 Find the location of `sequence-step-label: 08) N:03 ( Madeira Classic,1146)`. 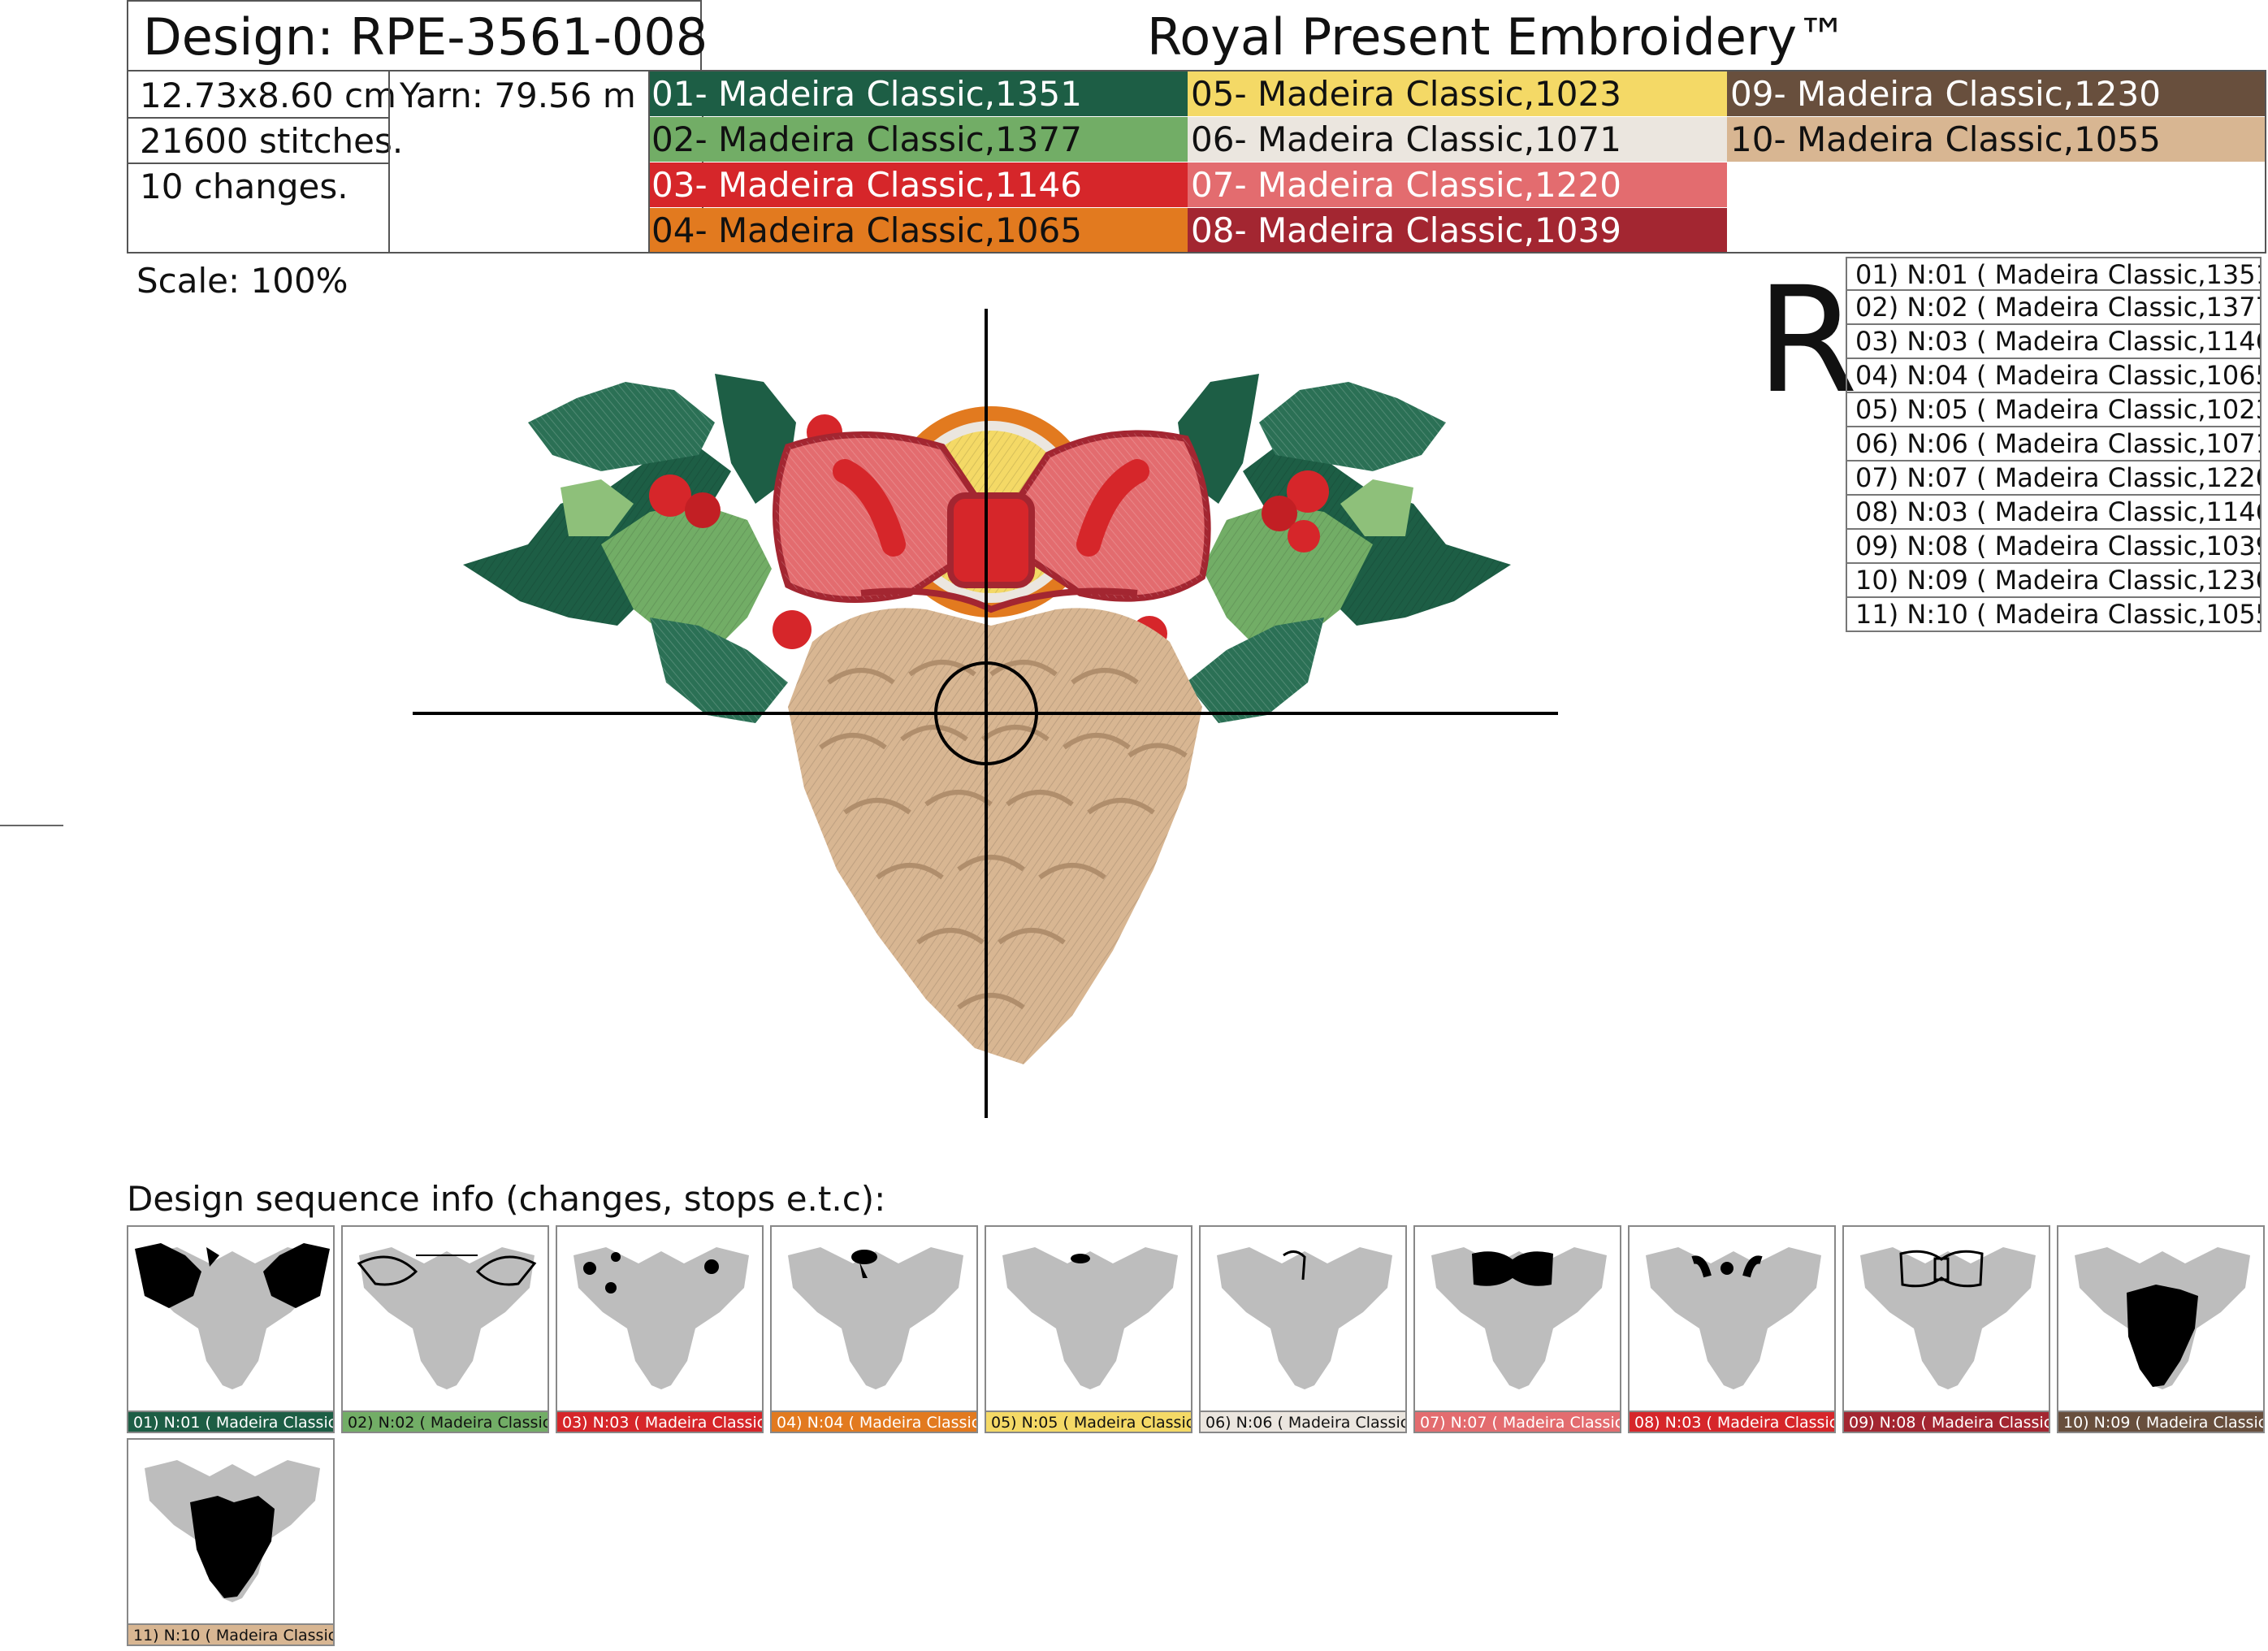

sequence-step-label: 08) N:03 ( Madeira Classic,1146) is located at coordinates (1732, 1423).